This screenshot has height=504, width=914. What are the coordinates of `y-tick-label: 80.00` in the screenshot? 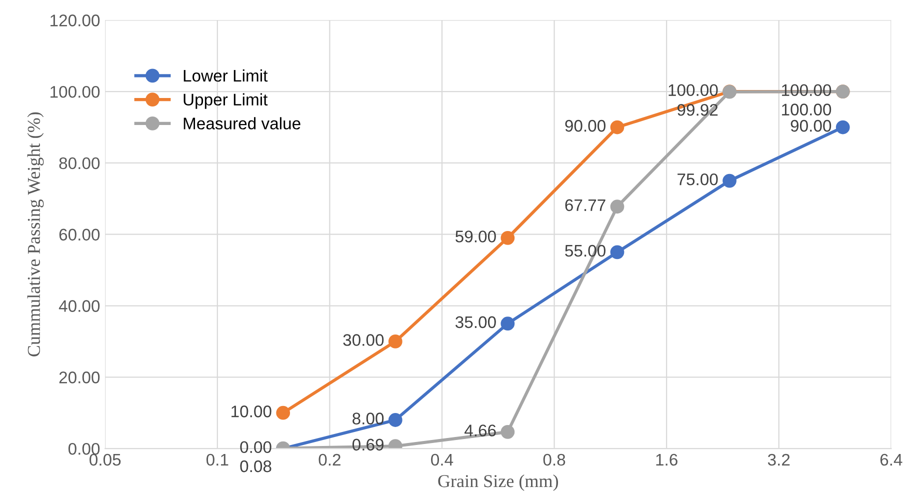 It's located at (79, 163).